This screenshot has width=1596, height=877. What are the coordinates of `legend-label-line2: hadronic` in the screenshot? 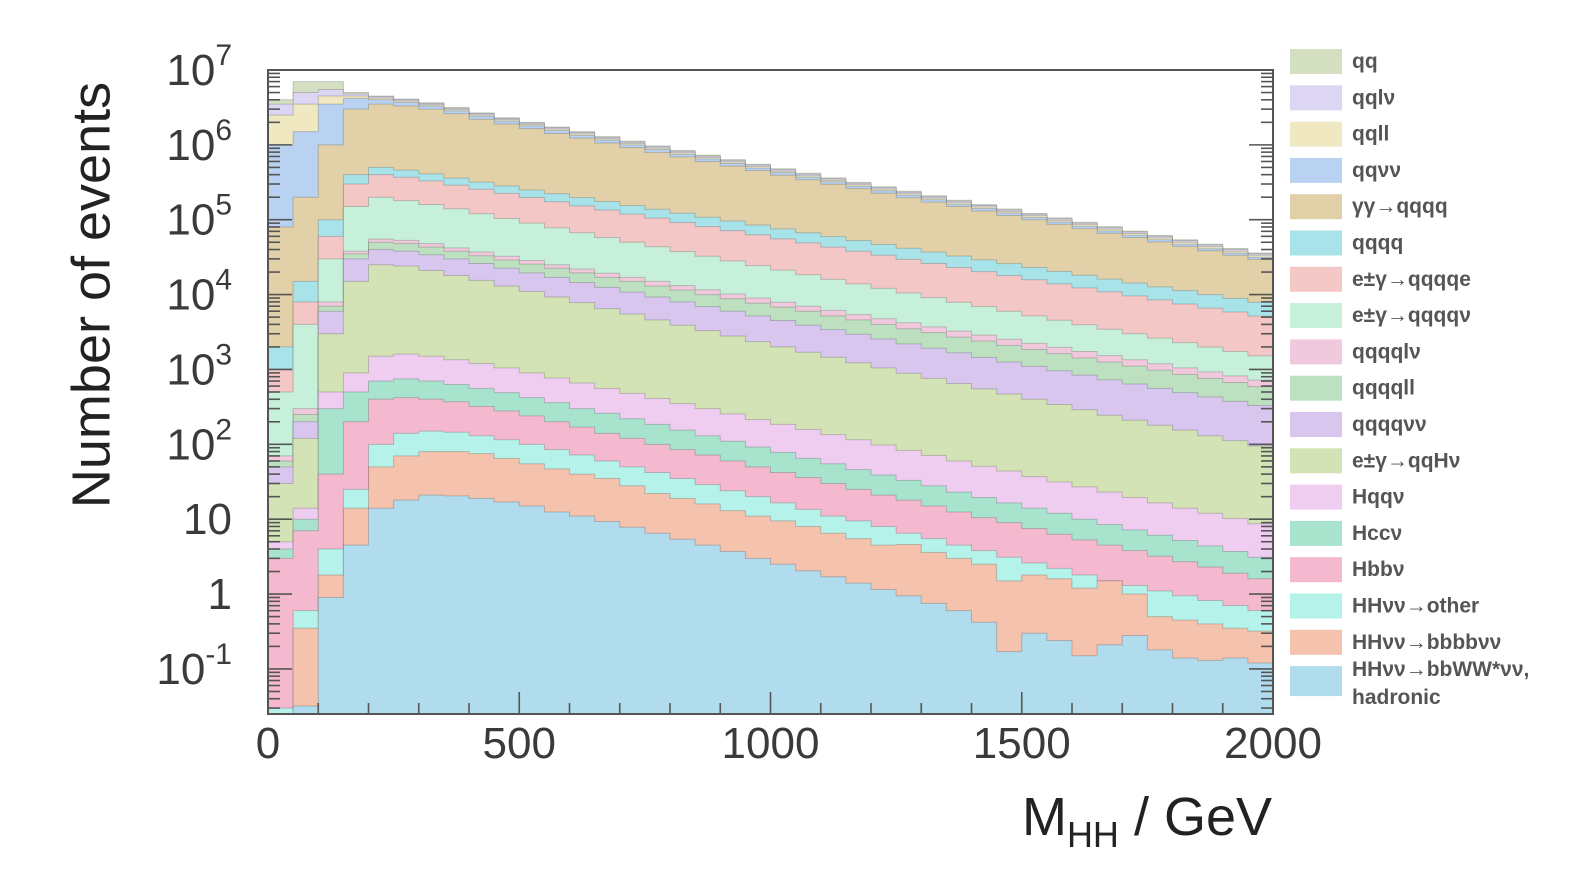 It's located at (1396, 697).